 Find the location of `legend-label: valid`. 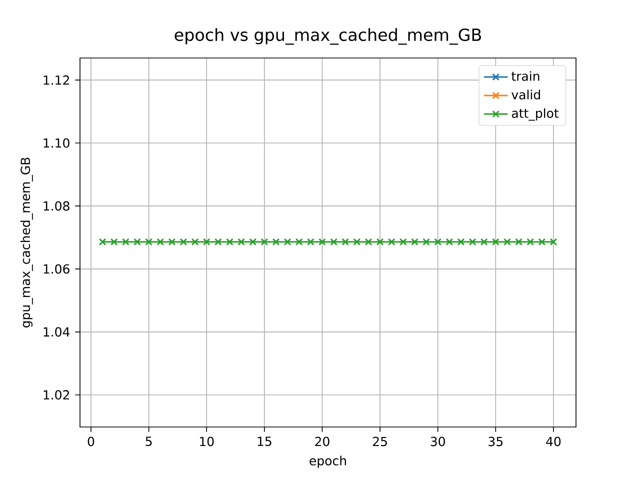

legend-label: valid is located at coordinates (526, 95).